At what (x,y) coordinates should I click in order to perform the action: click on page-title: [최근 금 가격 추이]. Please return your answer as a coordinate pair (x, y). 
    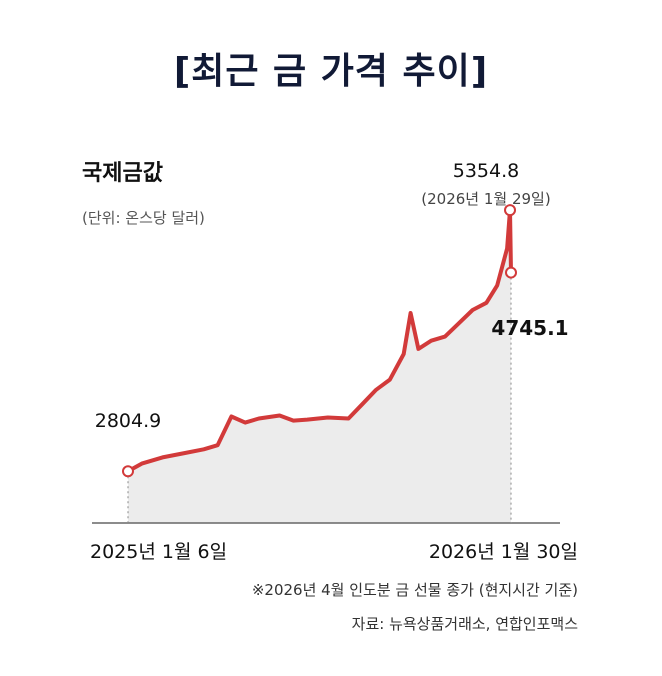
    Looking at the image, I should click on (331, 71).